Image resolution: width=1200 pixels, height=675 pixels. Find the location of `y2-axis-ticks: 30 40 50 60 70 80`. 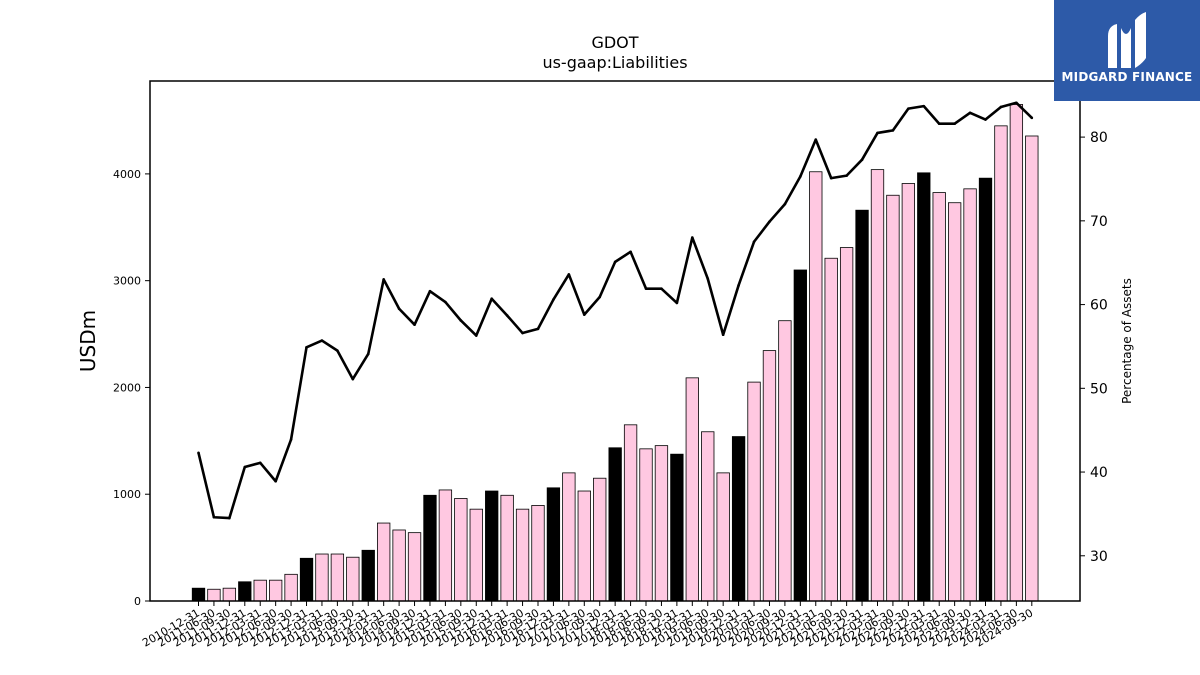

y2-axis-ticks: 30 40 50 60 70 80 is located at coordinates (1094, 347).